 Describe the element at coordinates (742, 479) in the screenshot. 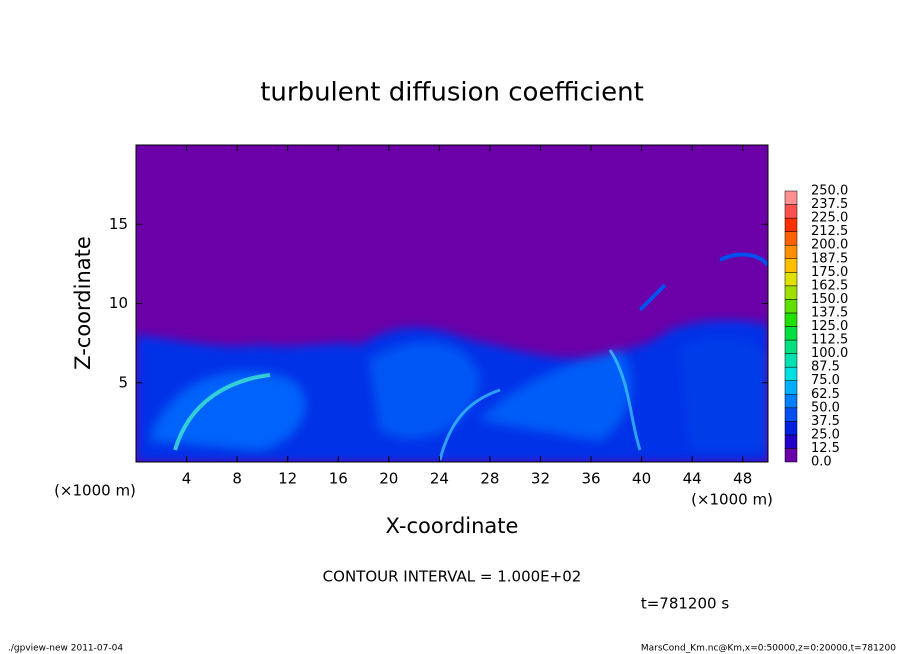

I see `x-tick-label: 48` at that location.